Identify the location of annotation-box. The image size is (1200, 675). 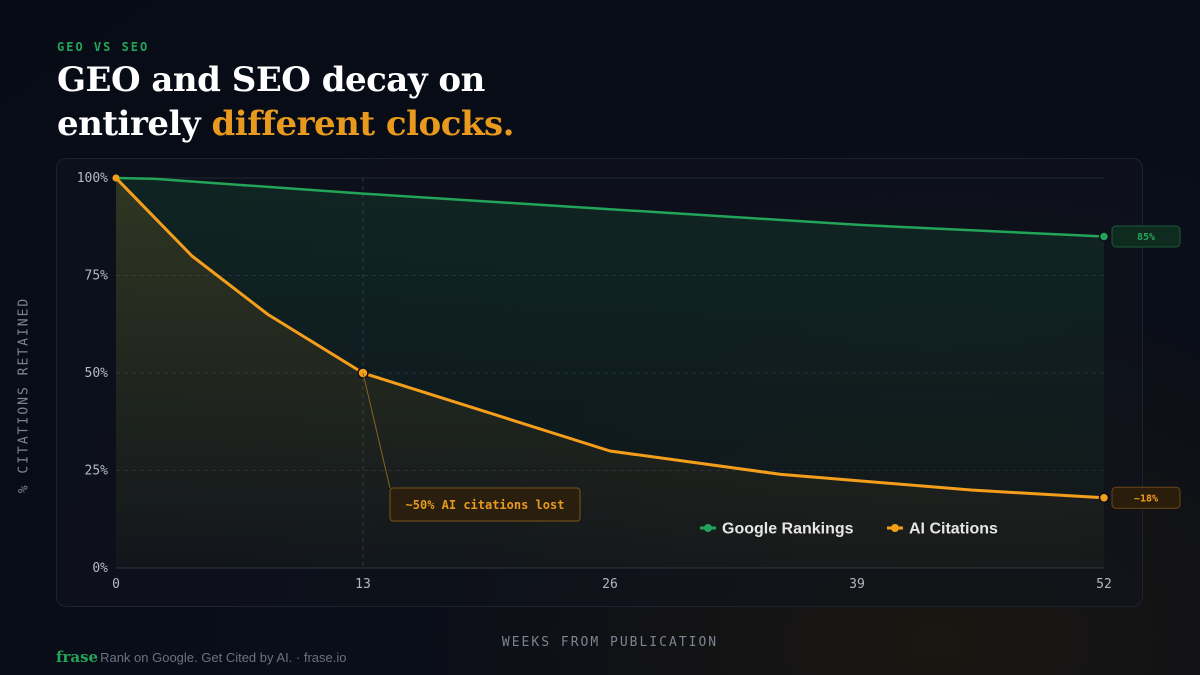
(485, 504).